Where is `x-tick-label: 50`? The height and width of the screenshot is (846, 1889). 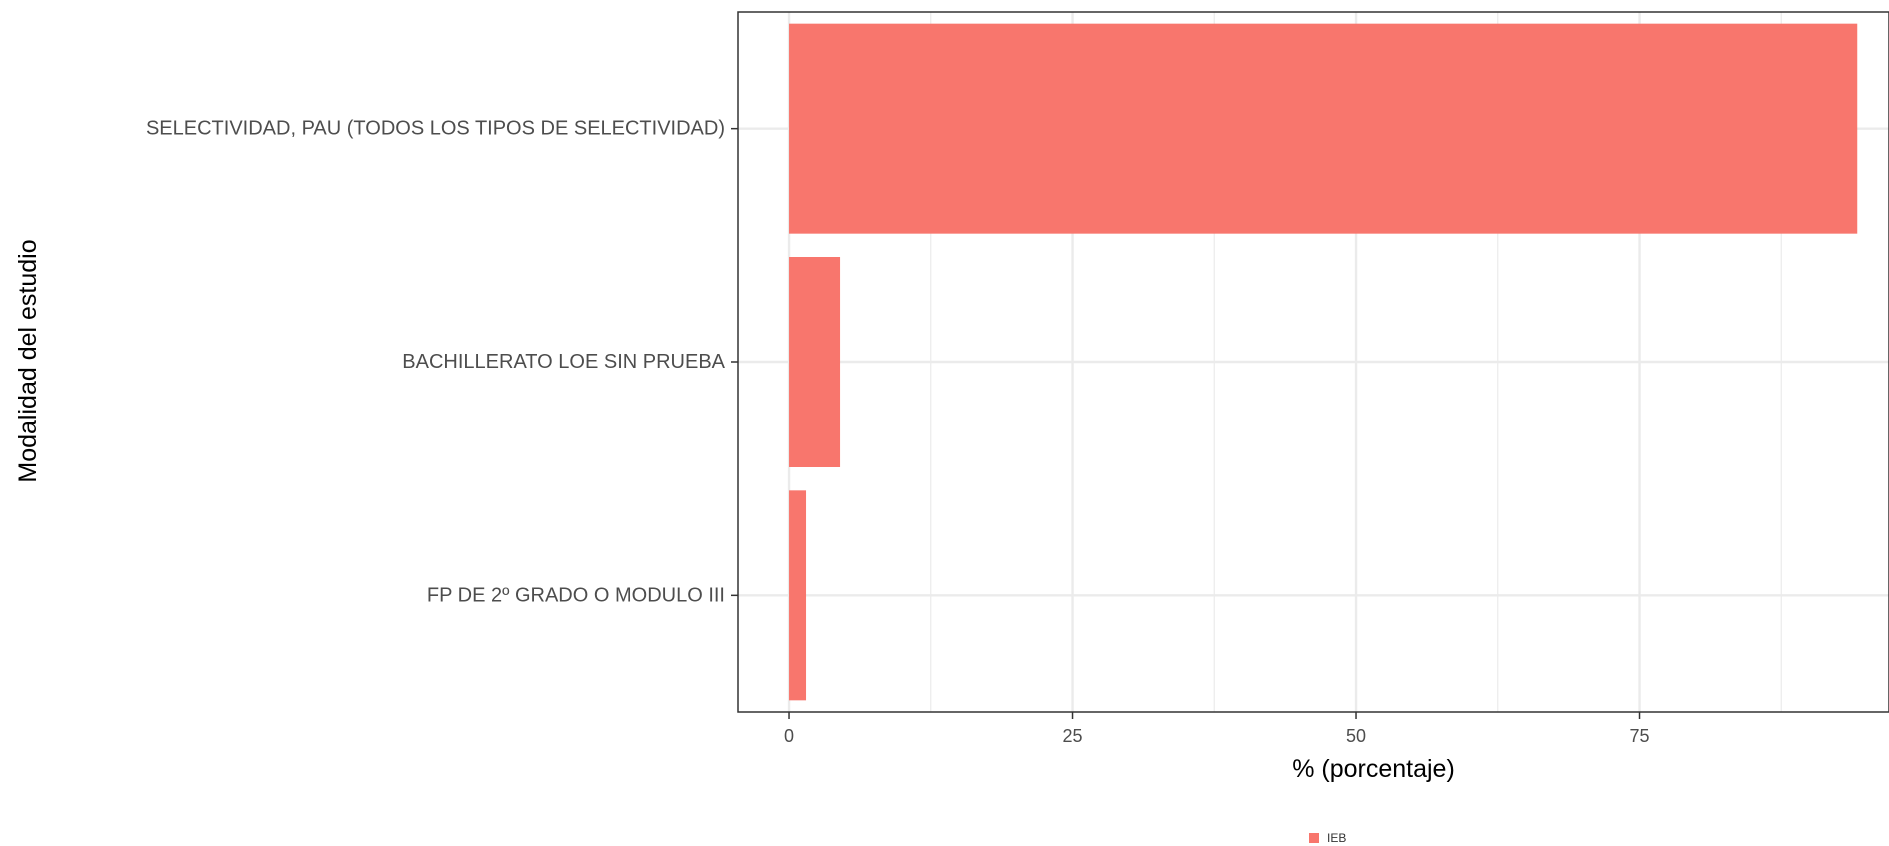
x-tick-label: 50 is located at coordinates (1356, 736).